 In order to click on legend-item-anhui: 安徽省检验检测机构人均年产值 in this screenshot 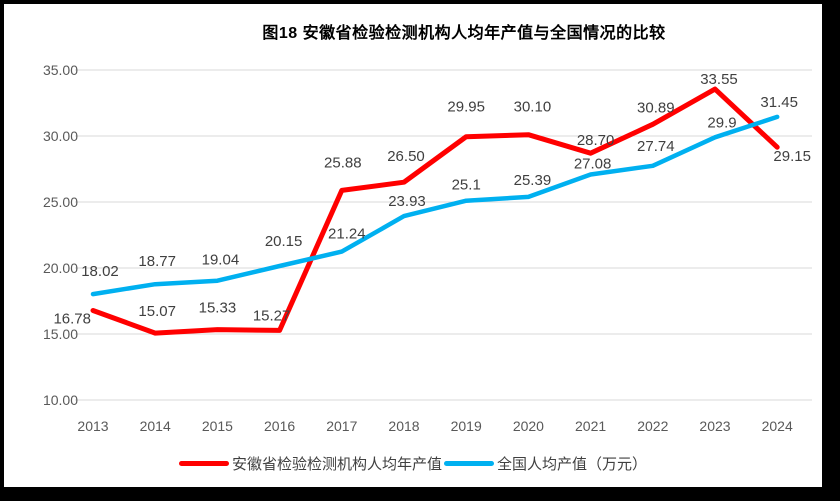, I will do `click(310, 463)`.